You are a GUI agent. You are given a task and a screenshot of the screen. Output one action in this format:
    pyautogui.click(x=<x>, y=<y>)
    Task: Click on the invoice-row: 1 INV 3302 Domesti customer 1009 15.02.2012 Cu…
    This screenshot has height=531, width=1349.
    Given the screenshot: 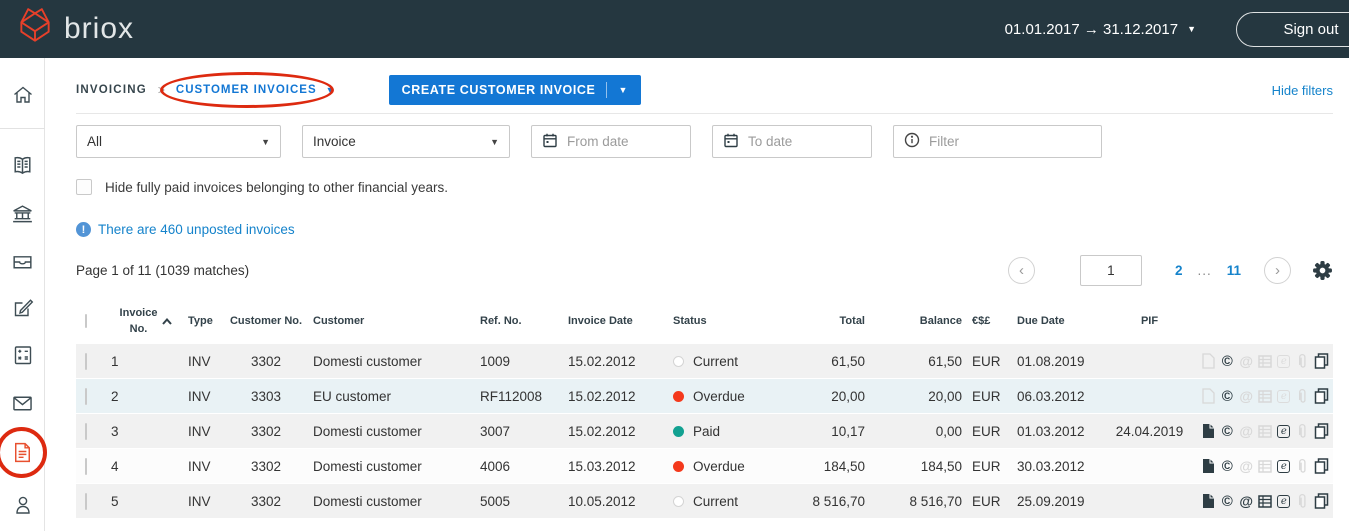 What is the action you would take?
    pyautogui.click(x=704, y=361)
    